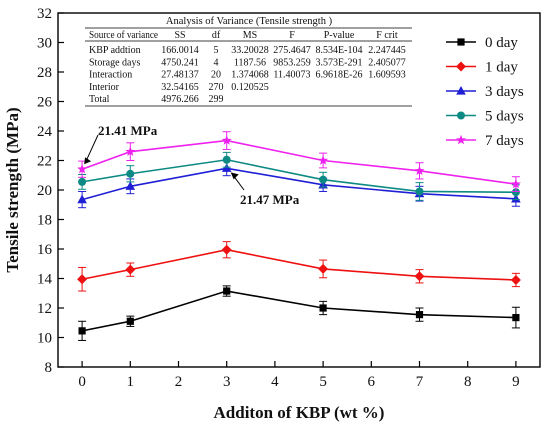 The height and width of the screenshot is (428, 550). What do you see at coordinates (292, 62) in the screenshot?
I see `table-cell: 9853.259` at bounding box center [292, 62].